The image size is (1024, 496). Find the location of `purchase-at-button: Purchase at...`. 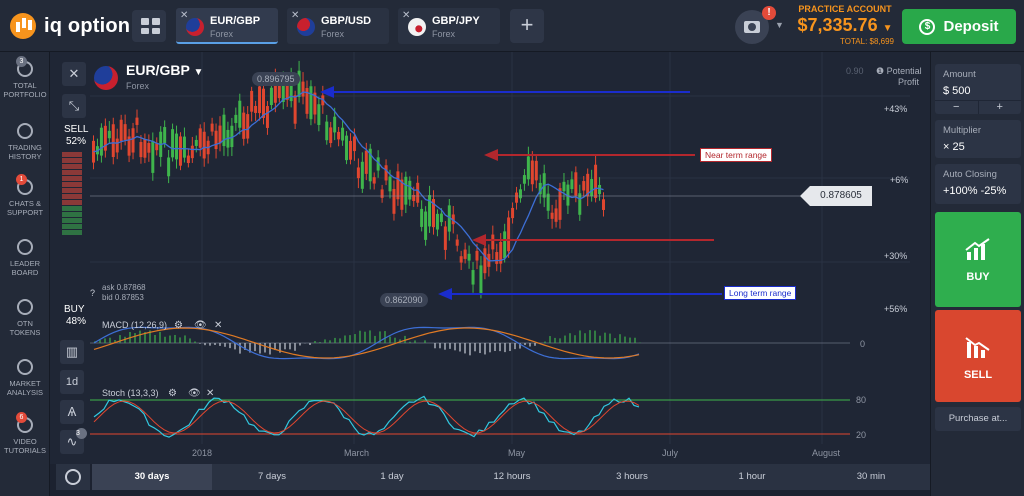

purchase-at-button: Purchase at... is located at coordinates (978, 419).